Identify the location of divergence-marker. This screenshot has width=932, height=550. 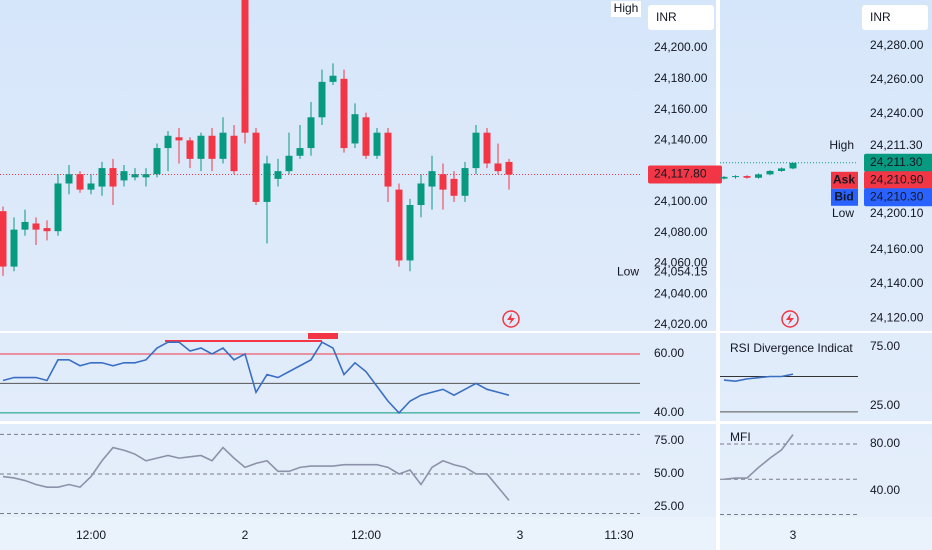
(323, 336).